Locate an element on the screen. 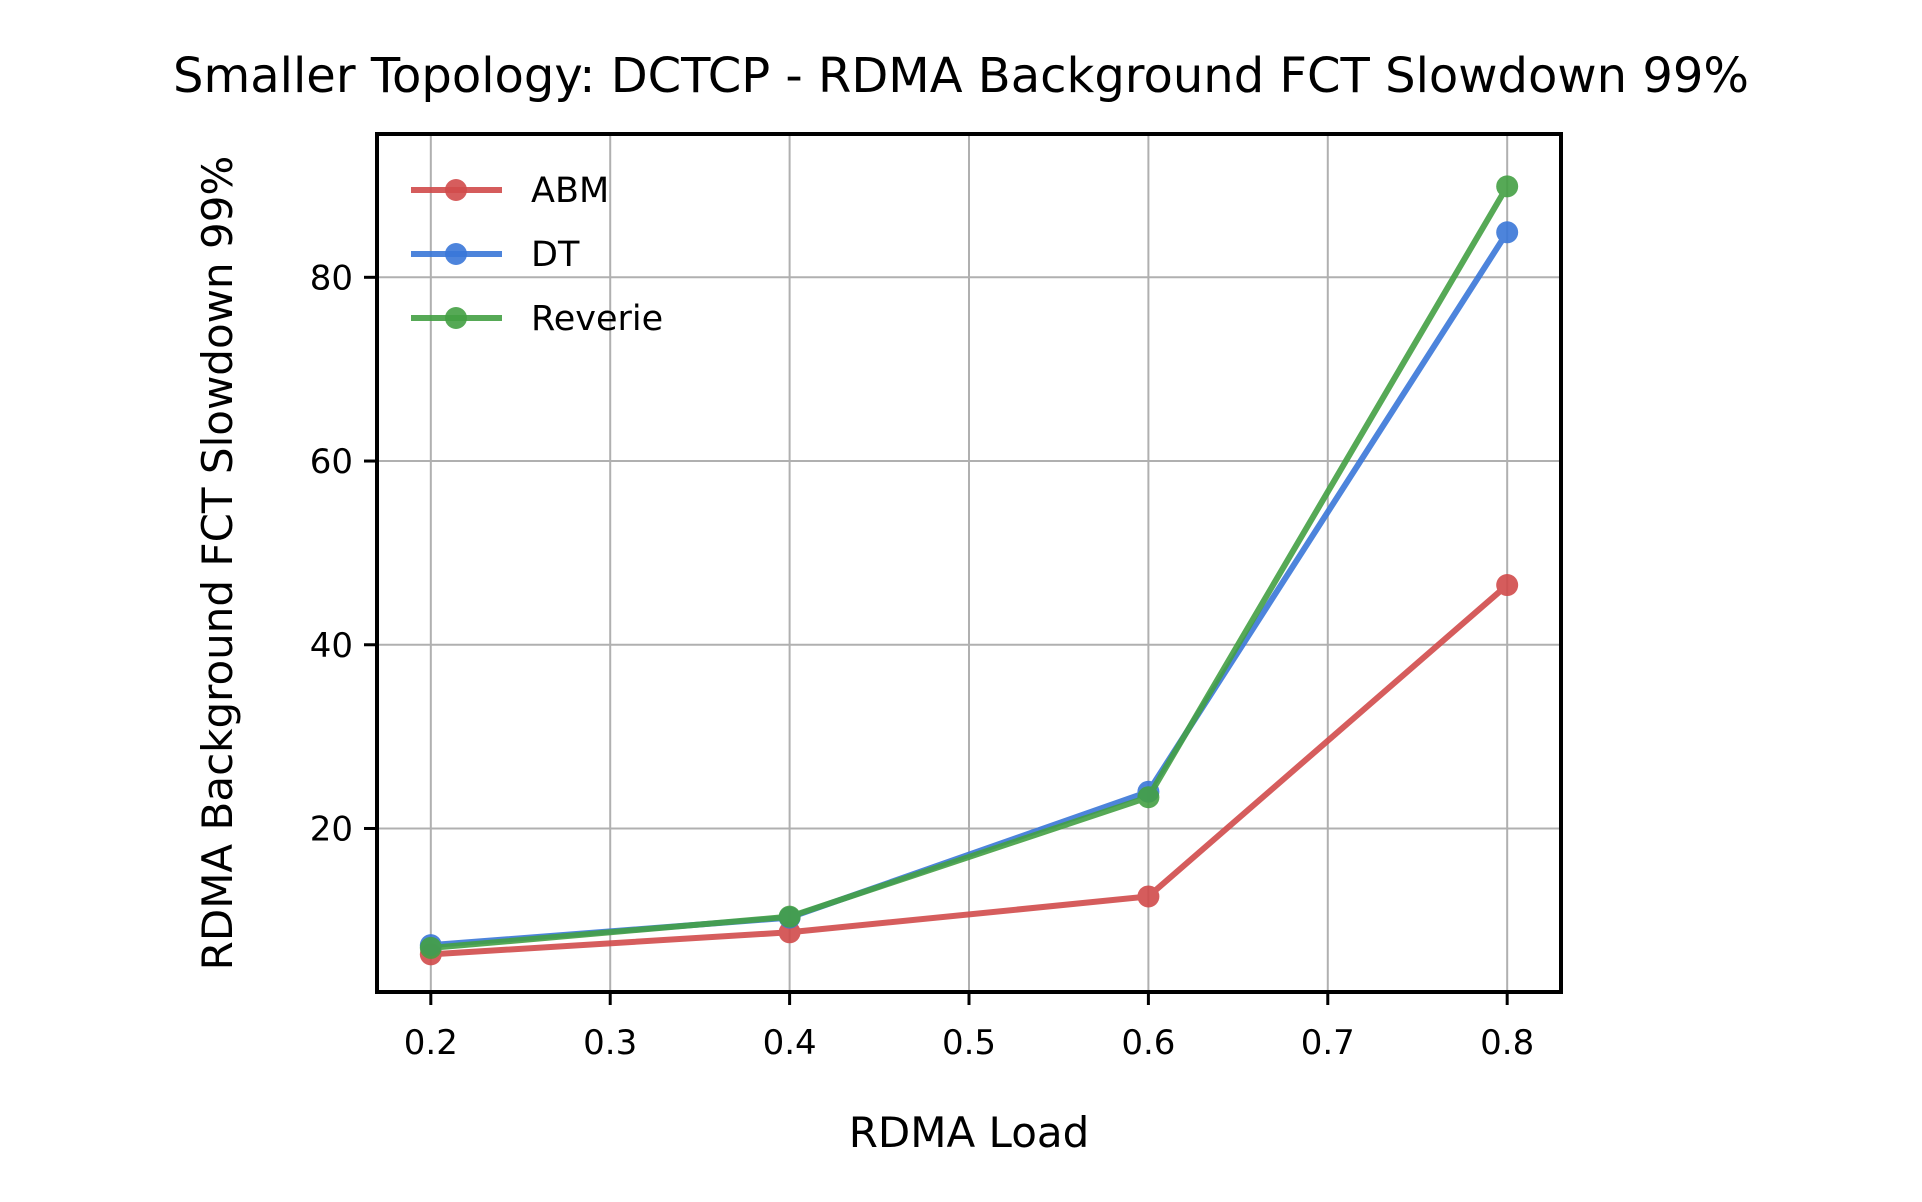 The height and width of the screenshot is (1202, 1922). x-tick-label: 0.5 is located at coordinates (969, 1043).